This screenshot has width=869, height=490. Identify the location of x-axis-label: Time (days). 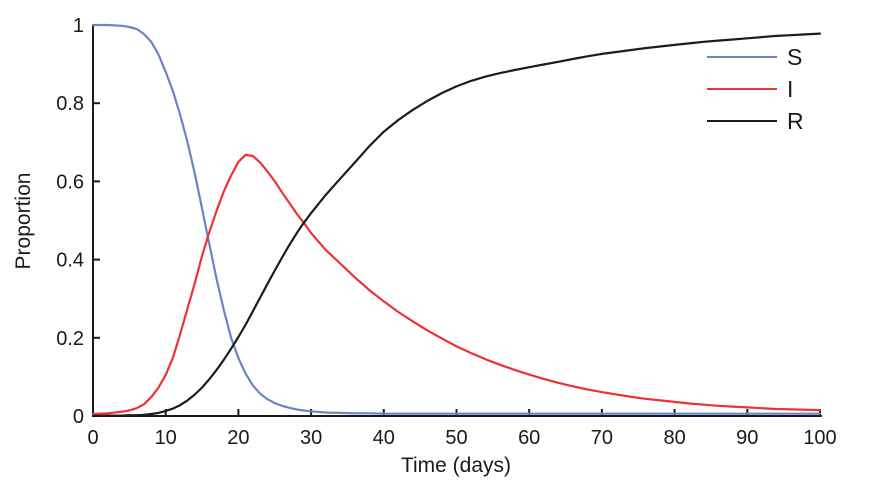
(456, 465).